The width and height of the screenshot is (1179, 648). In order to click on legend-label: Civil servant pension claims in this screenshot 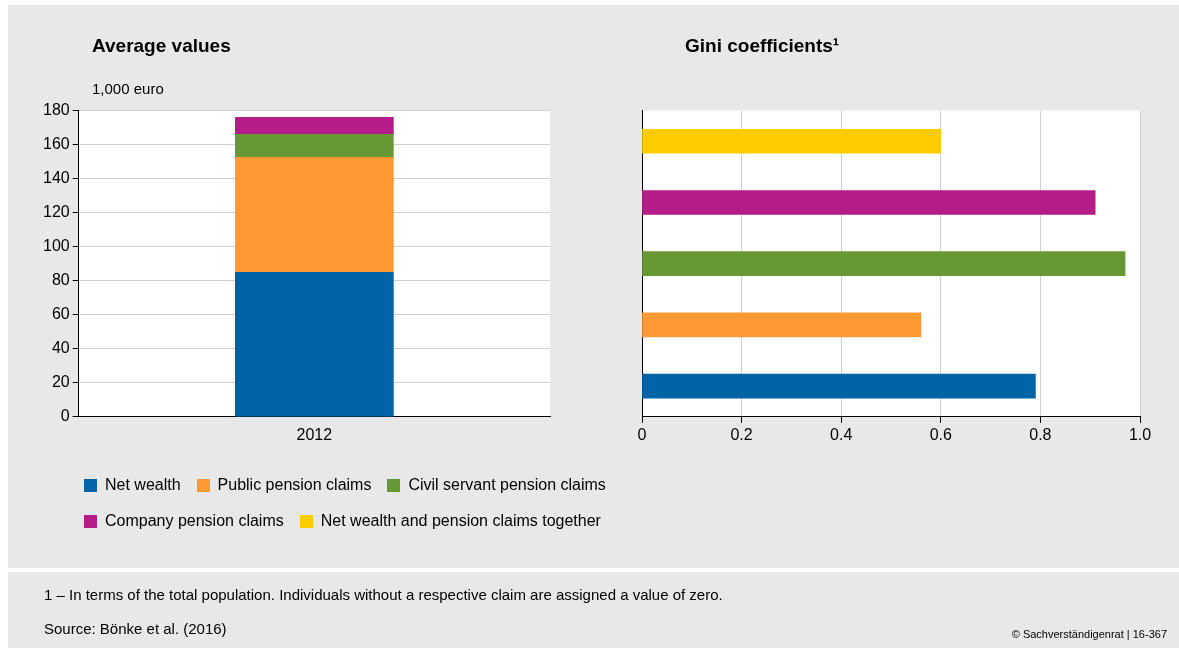, I will do `click(507, 485)`.